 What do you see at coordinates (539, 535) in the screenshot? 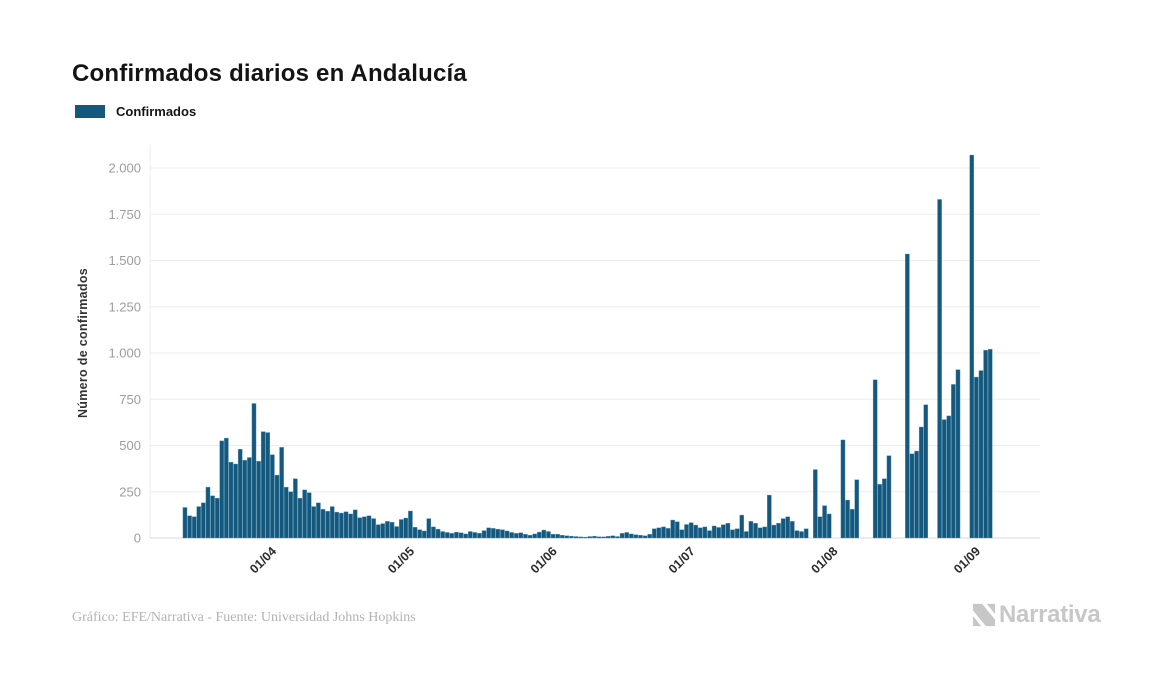
I see `bar-28/05` at bounding box center [539, 535].